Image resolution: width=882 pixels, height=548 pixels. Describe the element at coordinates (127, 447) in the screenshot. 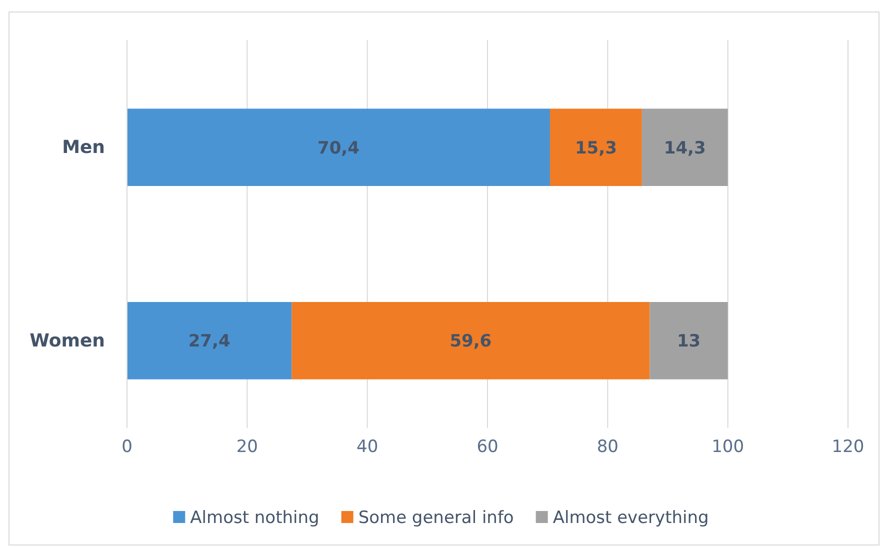

I see `x-tick-label: 0` at that location.